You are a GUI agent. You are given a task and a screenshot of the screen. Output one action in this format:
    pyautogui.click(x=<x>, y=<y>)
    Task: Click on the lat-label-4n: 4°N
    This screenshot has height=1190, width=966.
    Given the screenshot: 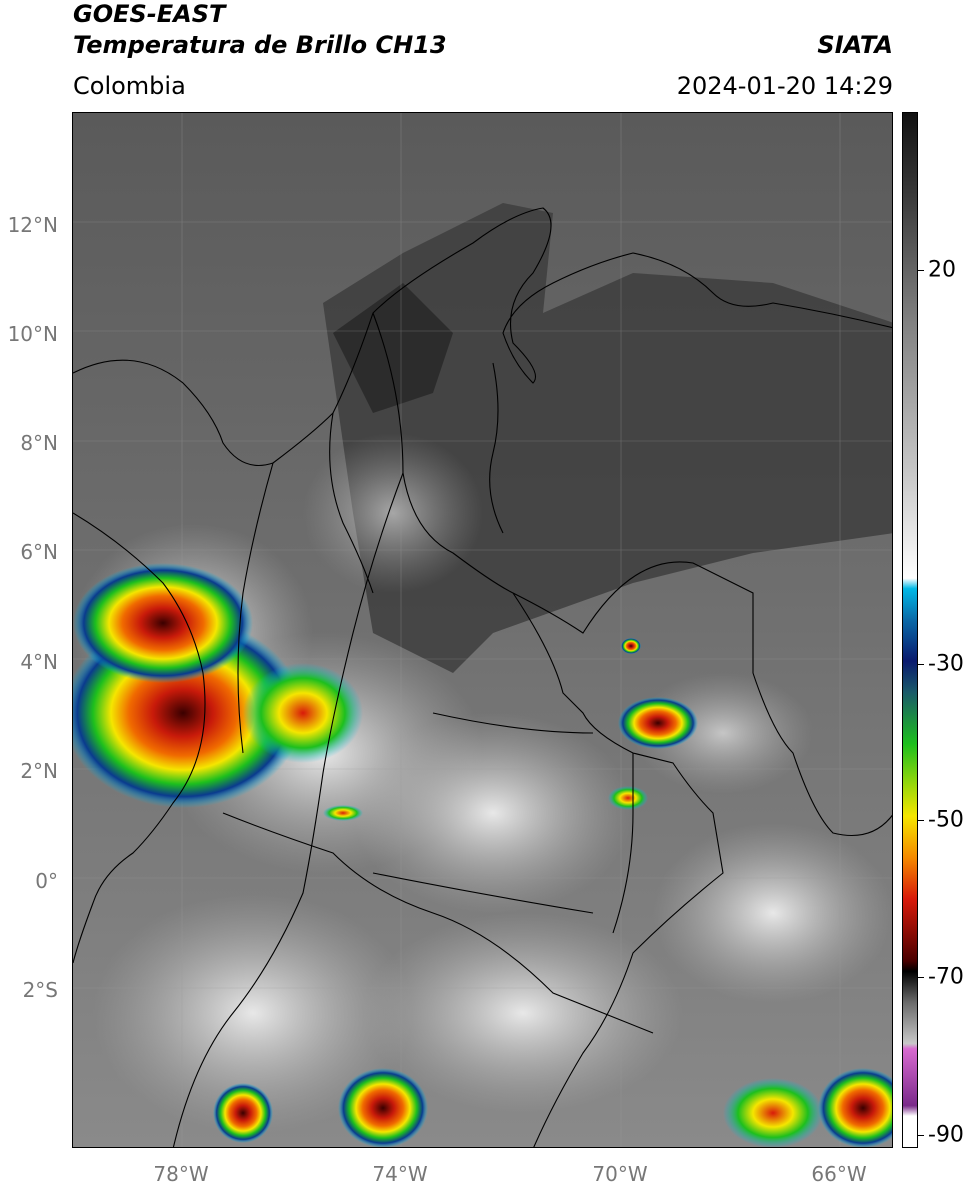 What is the action you would take?
    pyautogui.click(x=39, y=662)
    